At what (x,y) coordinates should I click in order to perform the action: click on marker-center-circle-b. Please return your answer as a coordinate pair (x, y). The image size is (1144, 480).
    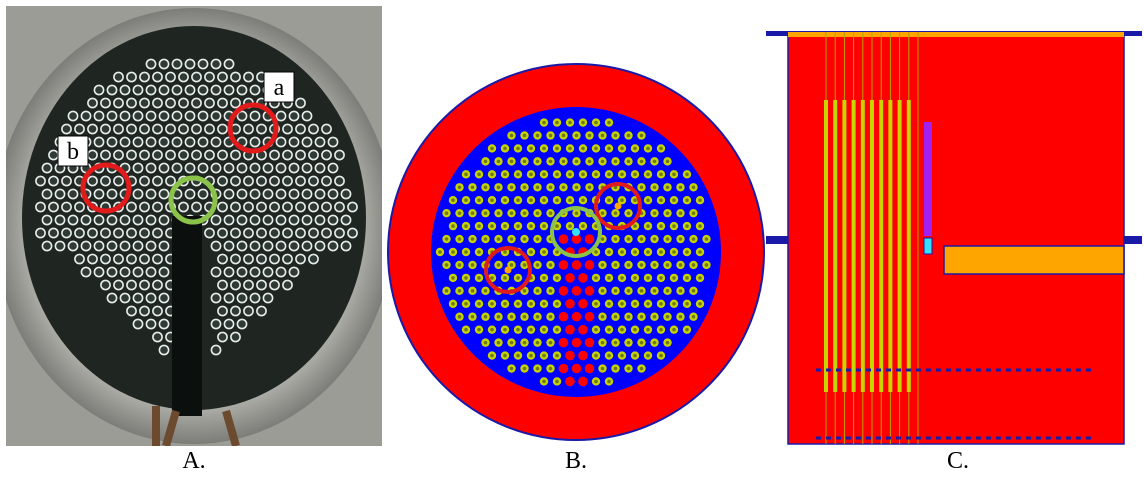
    Looking at the image, I should click on (576, 232).